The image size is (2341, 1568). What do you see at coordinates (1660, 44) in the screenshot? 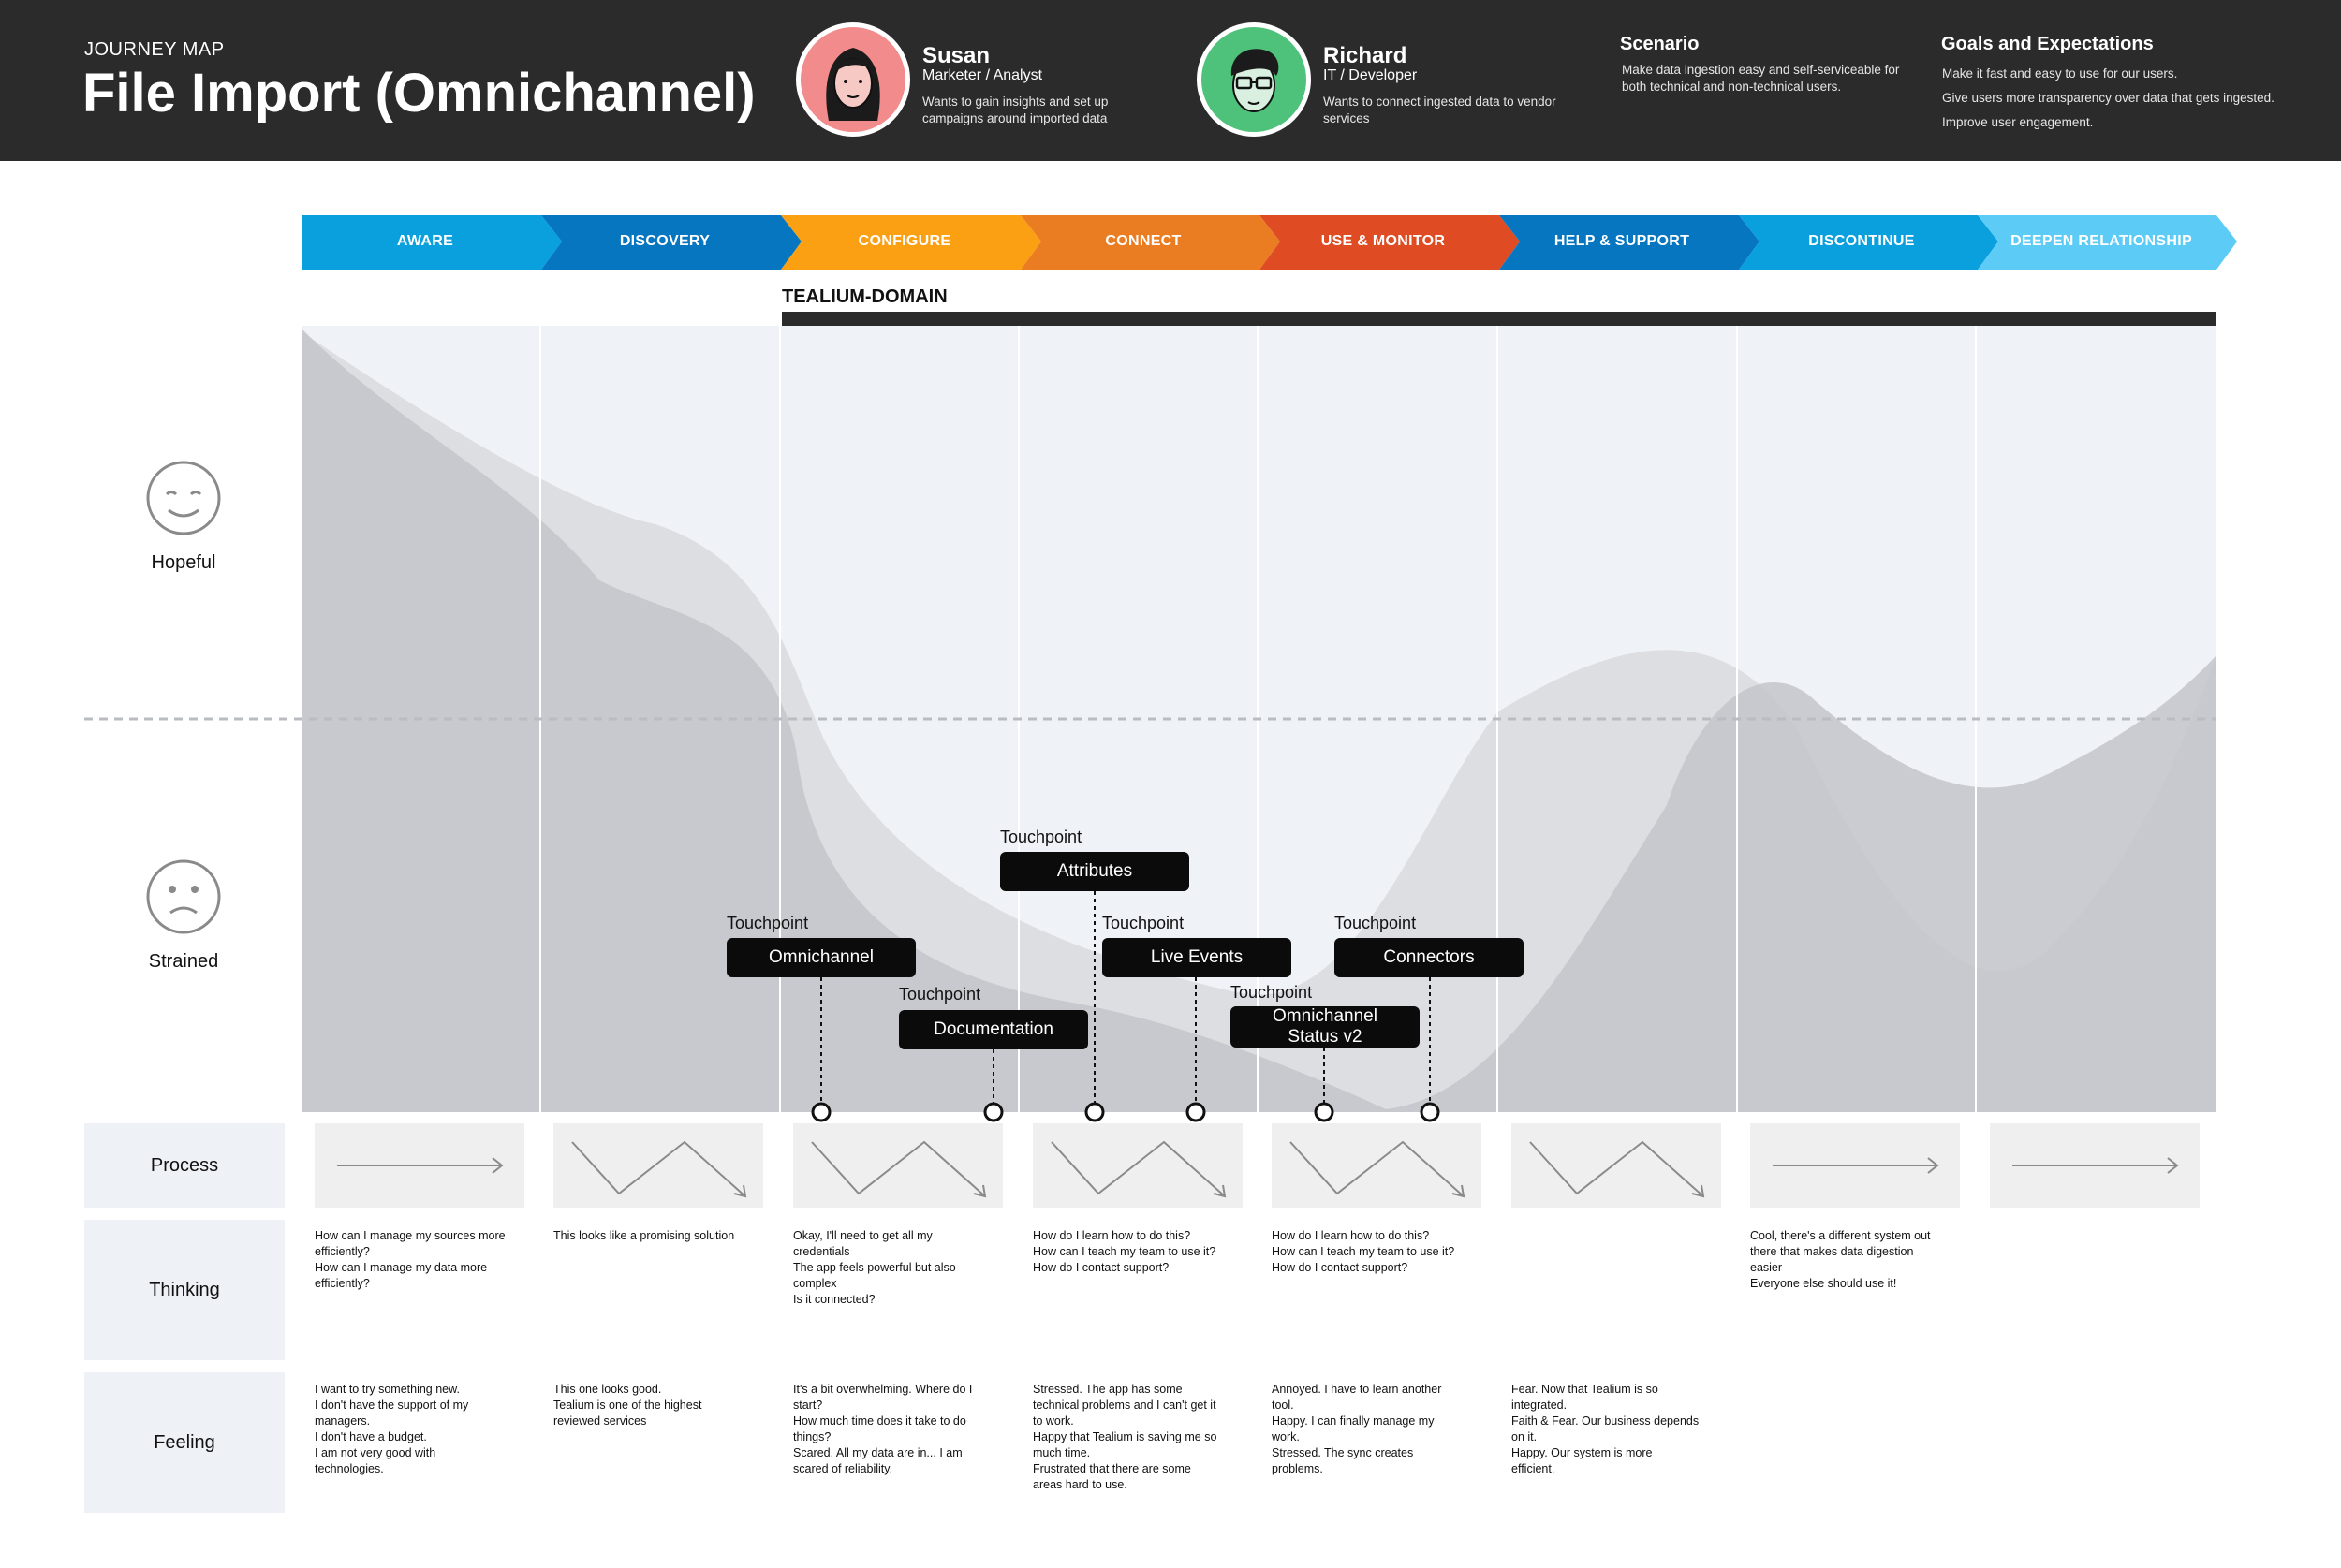
I see `scenario-heading: Scenario` at bounding box center [1660, 44].